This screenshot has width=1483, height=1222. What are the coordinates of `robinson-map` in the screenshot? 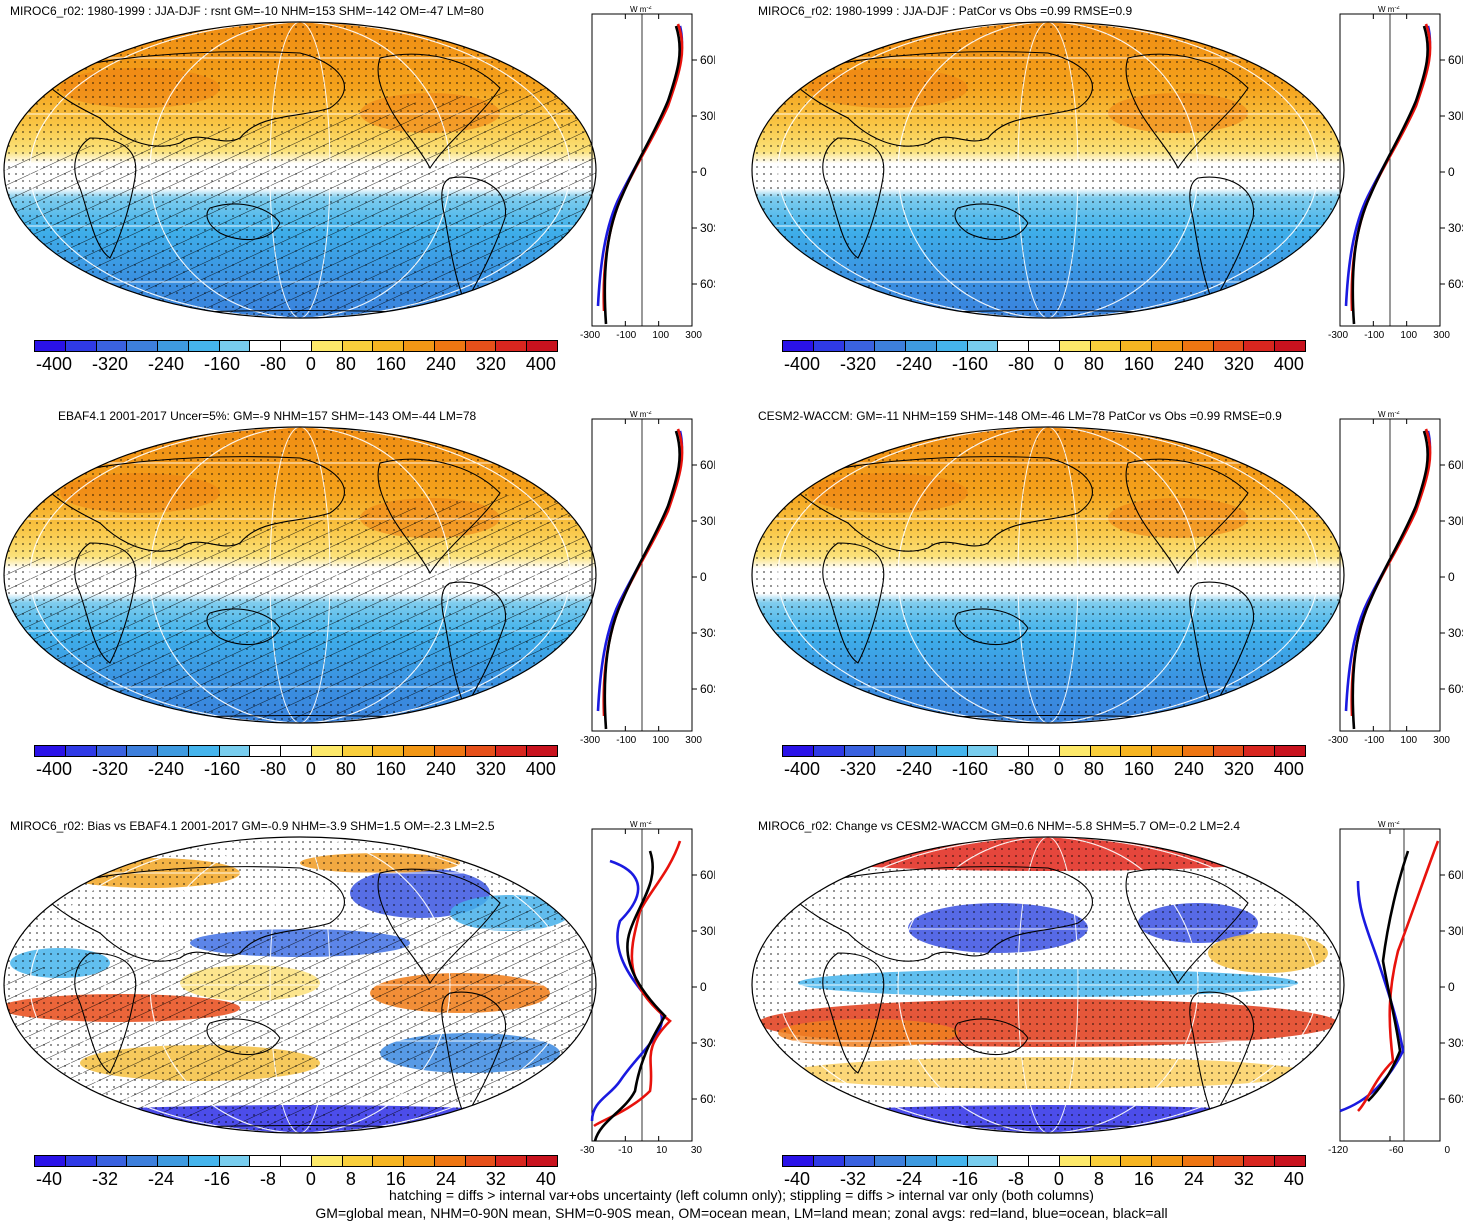 It's located at (1048, 575).